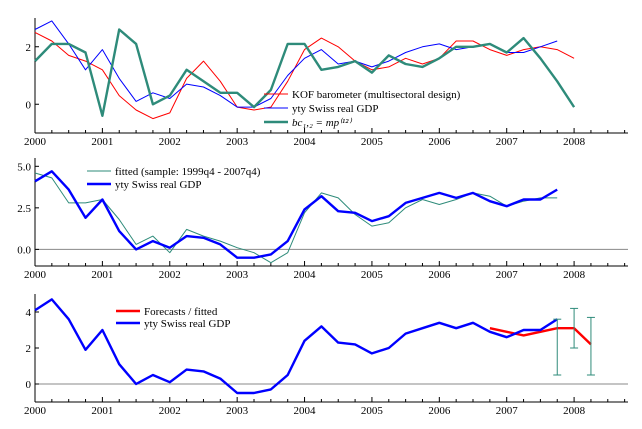  Describe the element at coordinates (574, 142) in the screenshot. I see `panel1-x-tick-label: 2008` at that location.